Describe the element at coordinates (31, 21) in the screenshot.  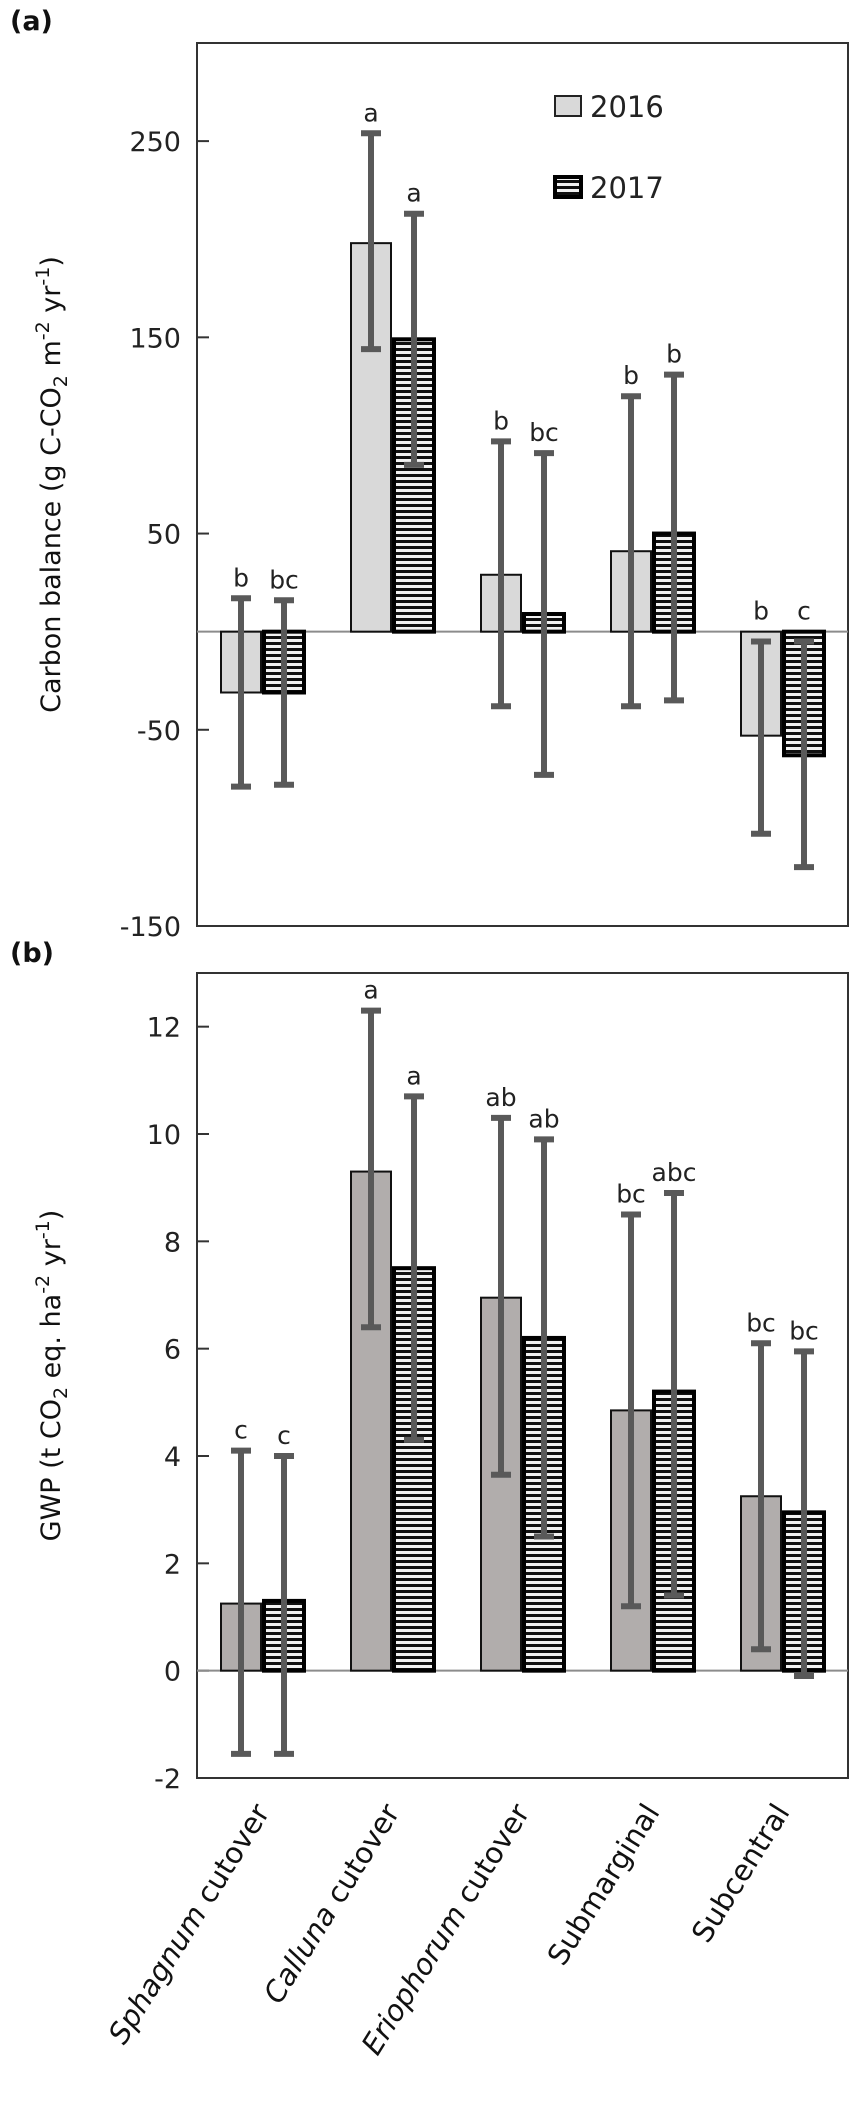
I see `panel-label: (a)` at that location.